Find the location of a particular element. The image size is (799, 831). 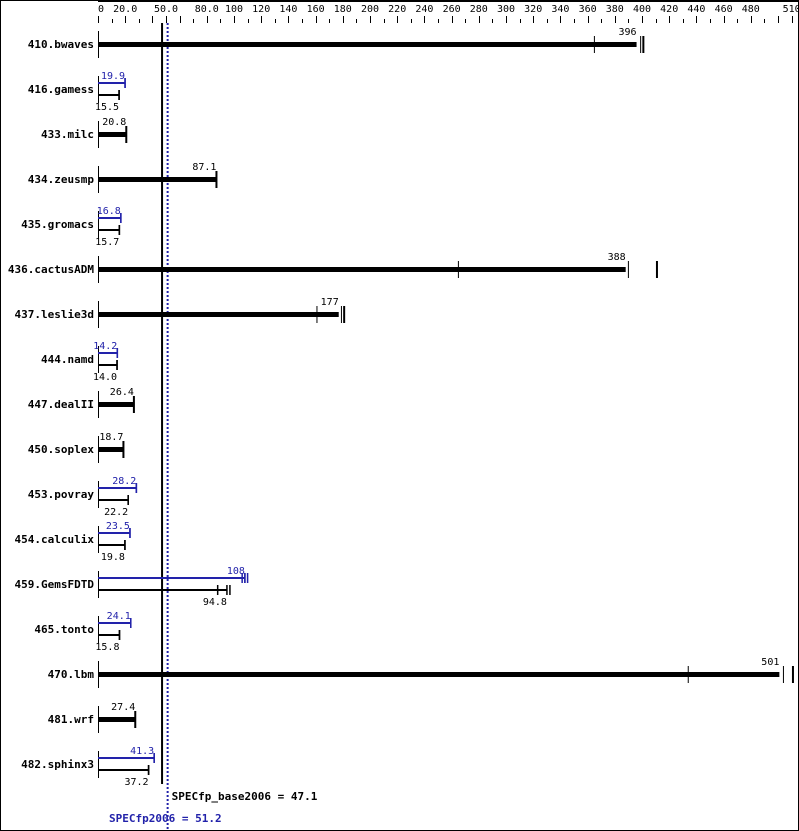

value-label-peak: 14.2 is located at coordinates (105, 346).